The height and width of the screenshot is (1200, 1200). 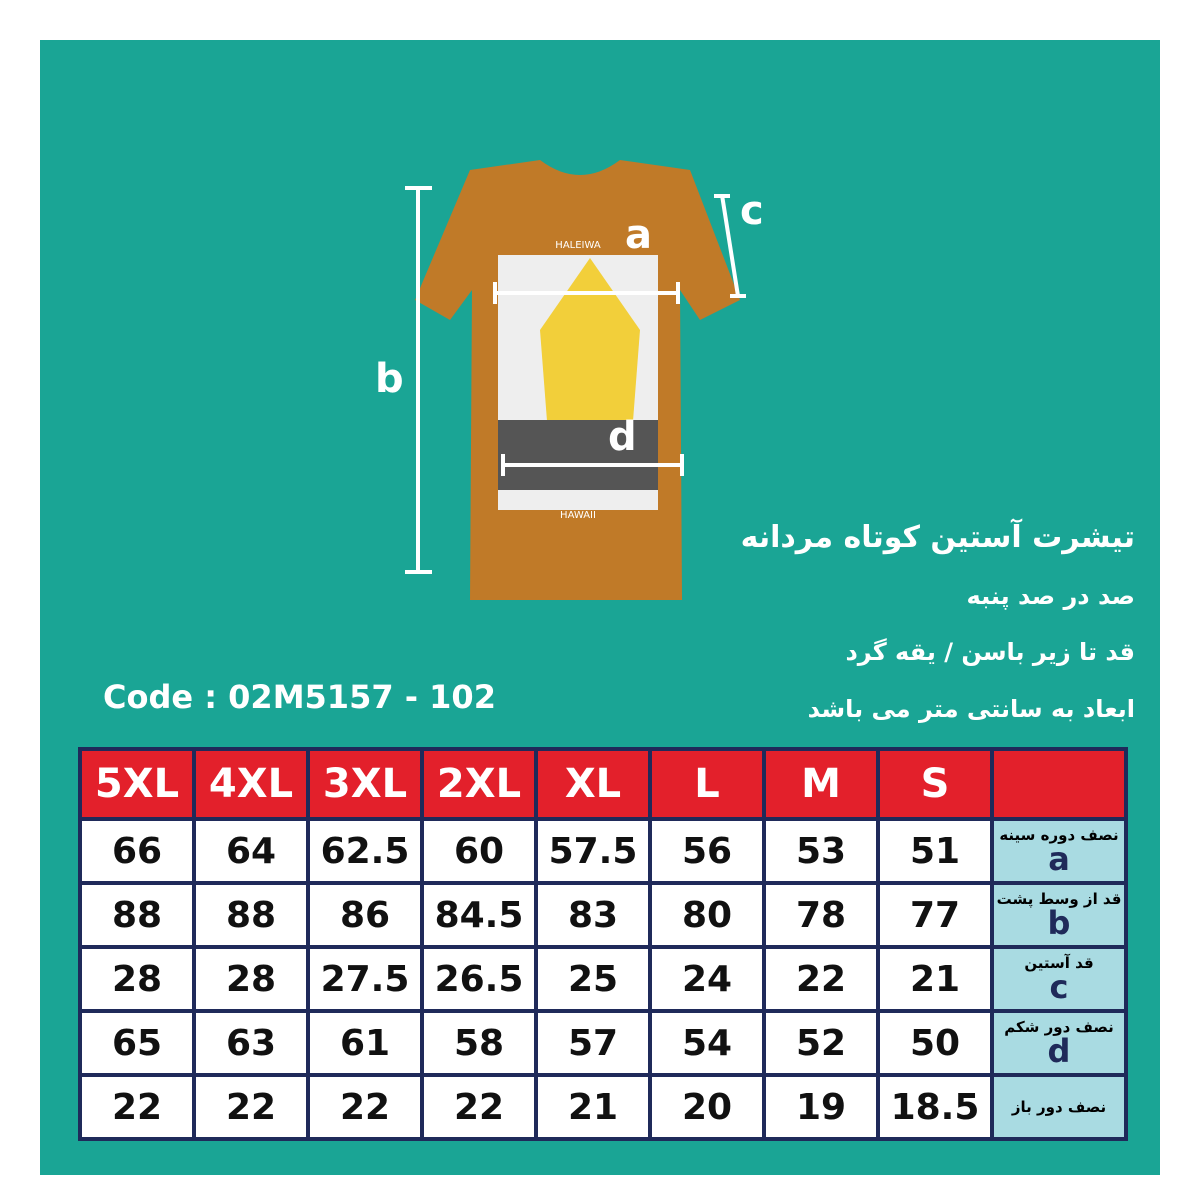 What do you see at coordinates (479, 784) in the screenshot?
I see `size-header: 2XL` at bounding box center [479, 784].